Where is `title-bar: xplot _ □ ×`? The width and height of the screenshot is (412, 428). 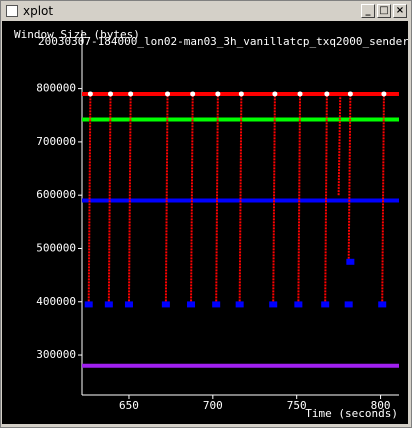 title-bar: xplot _ □ × is located at coordinates (206, 11).